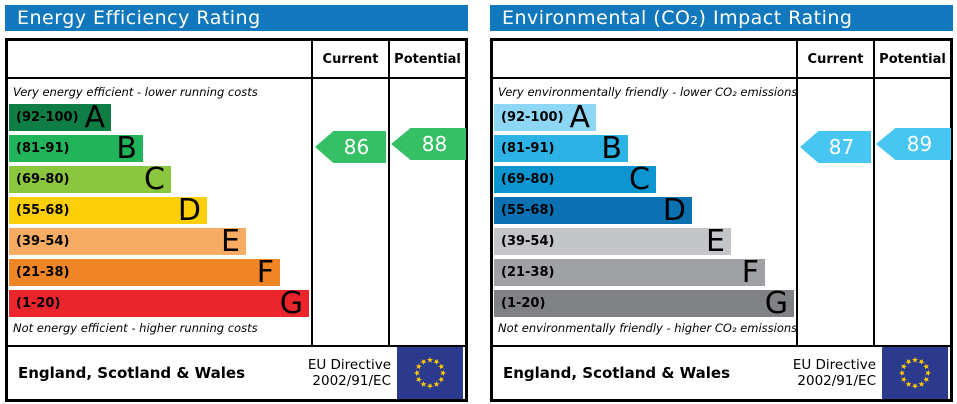  I want to click on co2-band-D: (55-68) D, so click(645, 210).